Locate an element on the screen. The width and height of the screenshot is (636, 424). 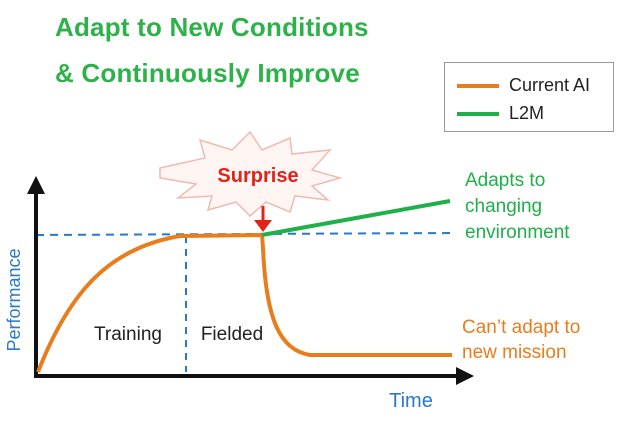
x-axis-label: Time is located at coordinates (411, 401).